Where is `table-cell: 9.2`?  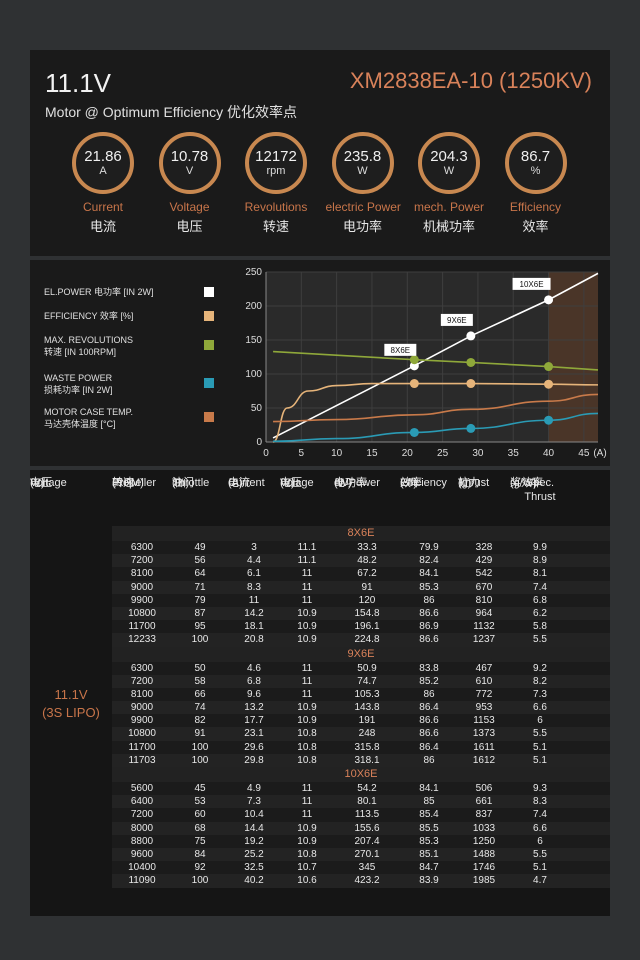 table-cell: 9.2 is located at coordinates (540, 668).